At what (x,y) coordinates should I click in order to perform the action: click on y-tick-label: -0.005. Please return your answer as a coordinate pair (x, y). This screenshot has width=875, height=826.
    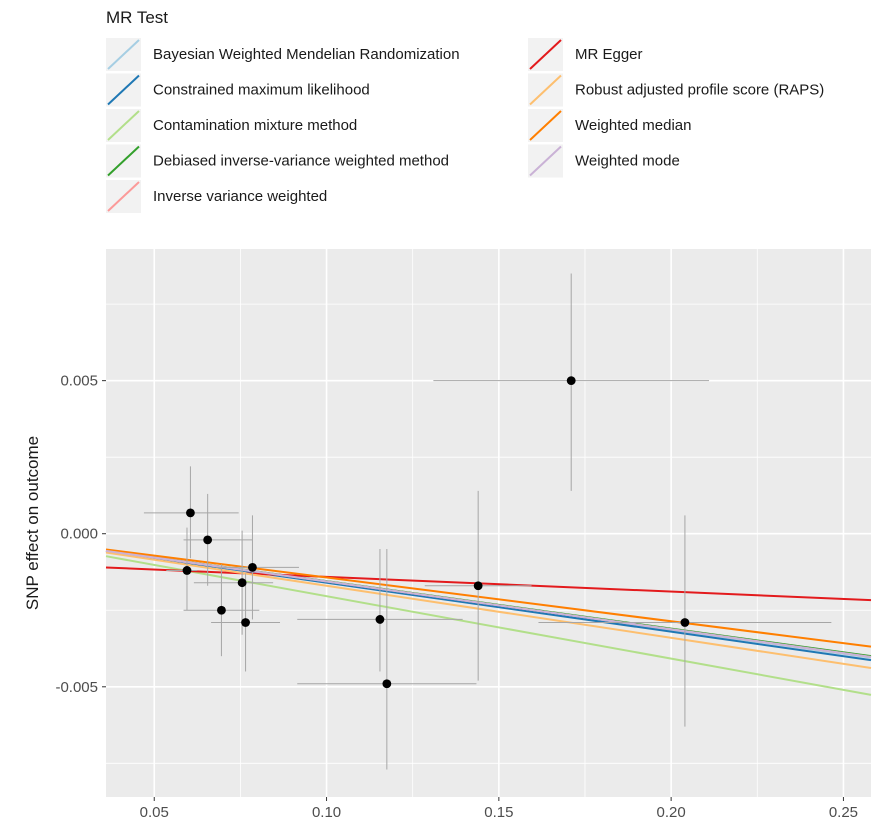
    Looking at the image, I should click on (76, 687).